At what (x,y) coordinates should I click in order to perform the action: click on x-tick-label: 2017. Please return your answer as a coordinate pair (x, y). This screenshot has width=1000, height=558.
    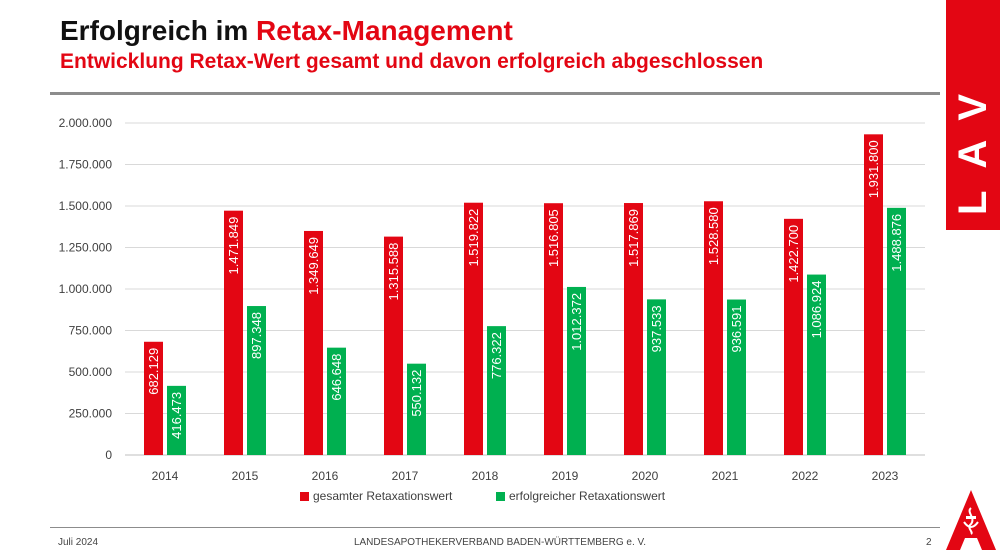
    Looking at the image, I should click on (405, 476).